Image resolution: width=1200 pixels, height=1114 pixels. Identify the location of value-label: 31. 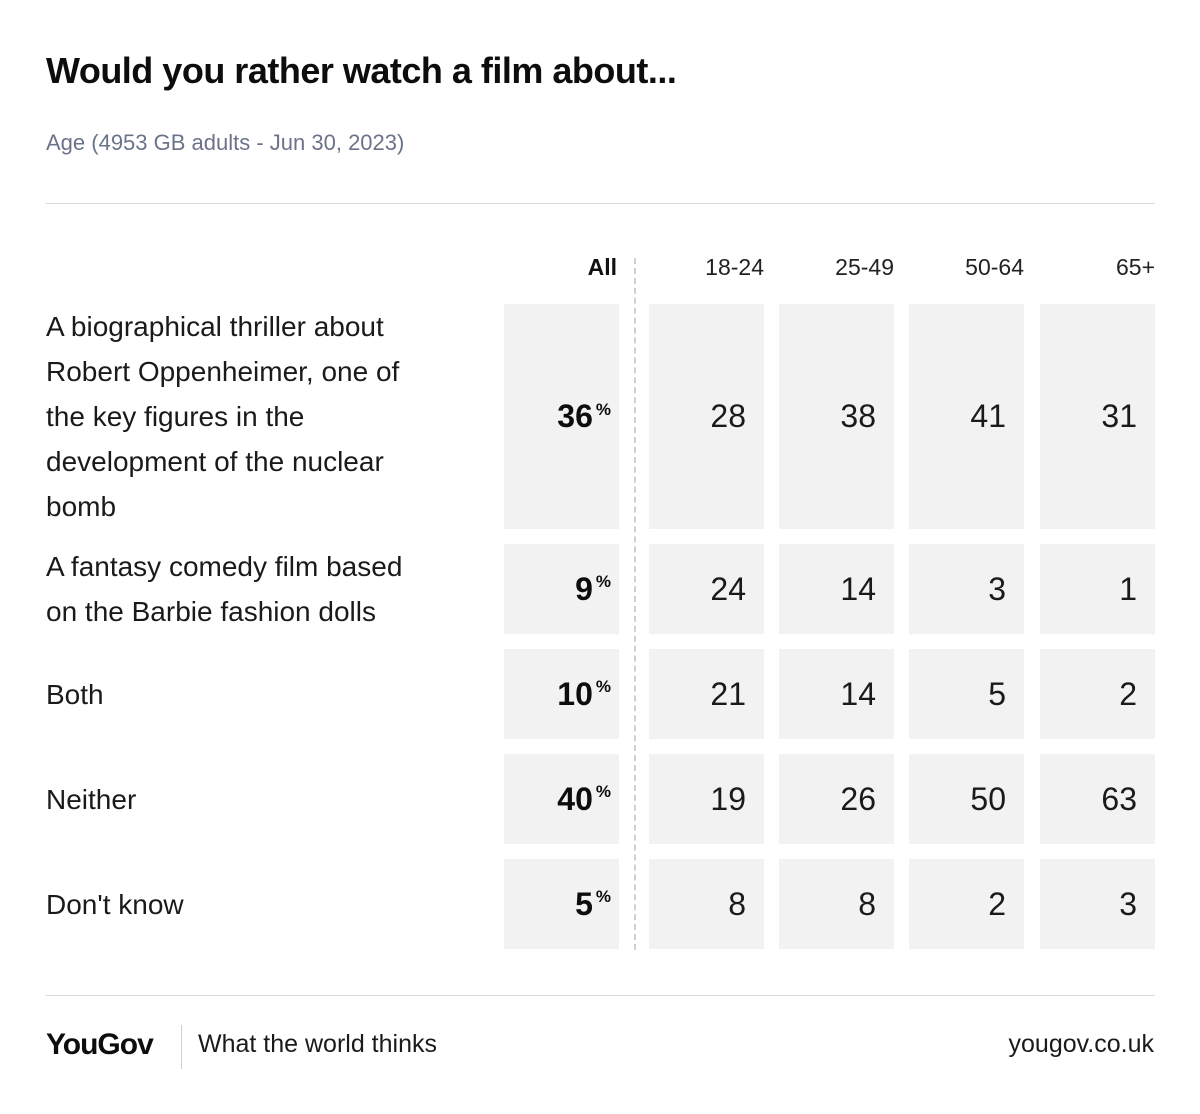
(1119, 416).